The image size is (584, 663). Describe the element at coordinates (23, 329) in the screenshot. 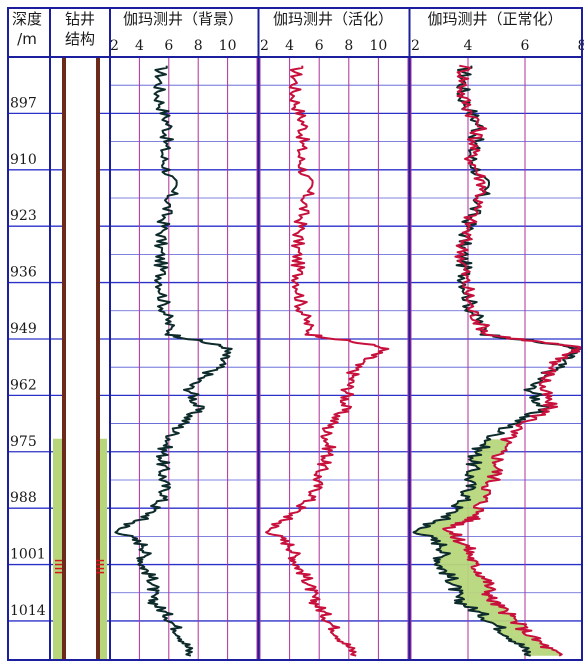

I see `depth-label: 949` at that location.